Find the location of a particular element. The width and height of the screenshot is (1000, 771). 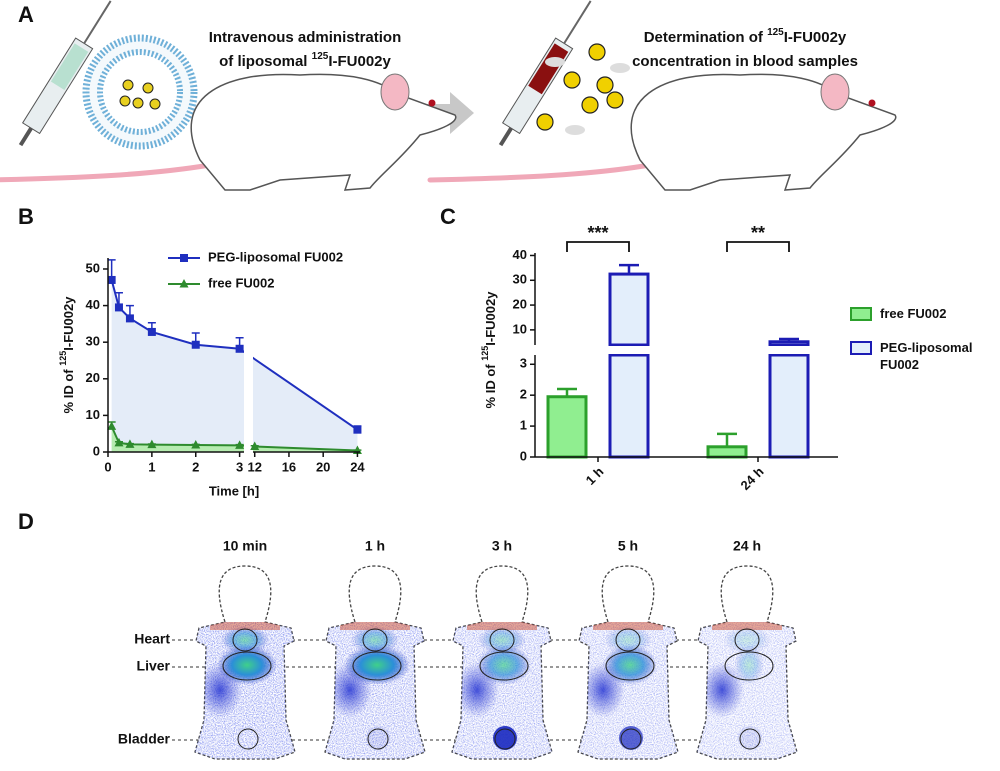

caption: of liposomal 125I-FU002y is located at coordinates (305, 60).